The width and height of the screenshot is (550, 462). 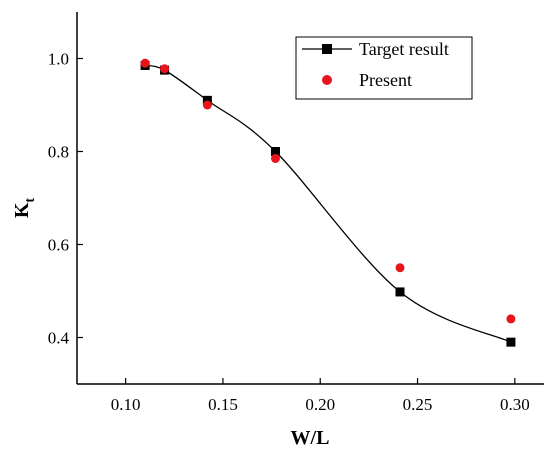 What do you see at coordinates (327, 80) in the screenshot?
I see `legend-present-marker` at bounding box center [327, 80].